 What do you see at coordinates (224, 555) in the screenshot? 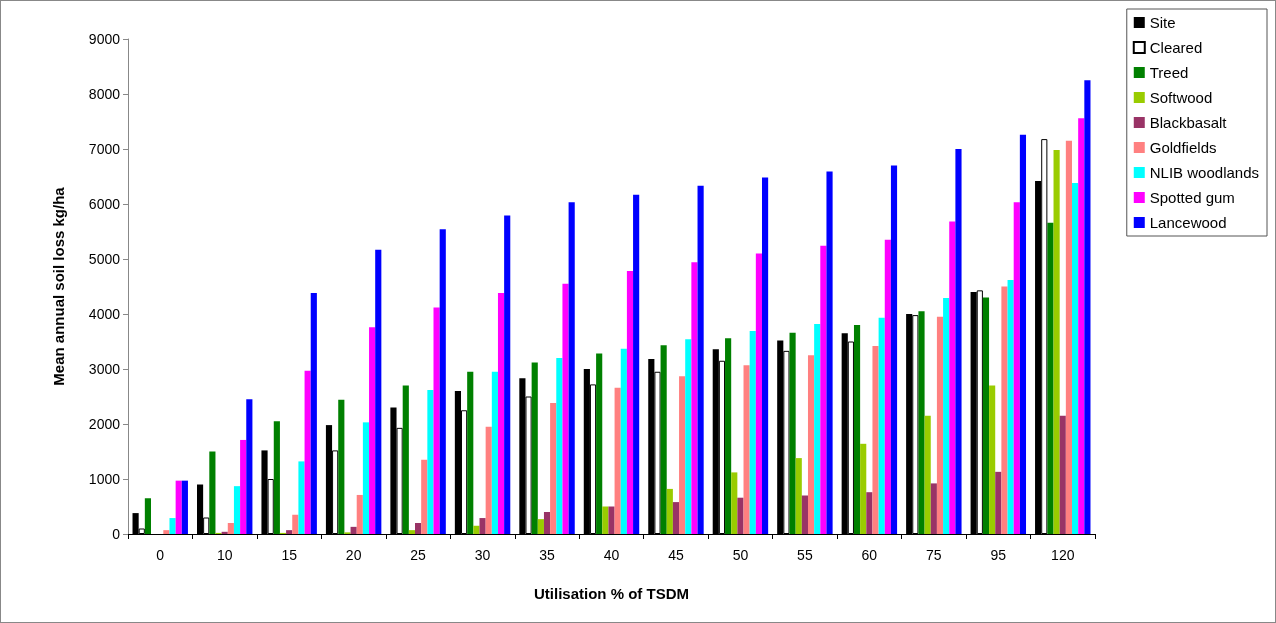
I see `x-tick-label: 10` at bounding box center [224, 555].